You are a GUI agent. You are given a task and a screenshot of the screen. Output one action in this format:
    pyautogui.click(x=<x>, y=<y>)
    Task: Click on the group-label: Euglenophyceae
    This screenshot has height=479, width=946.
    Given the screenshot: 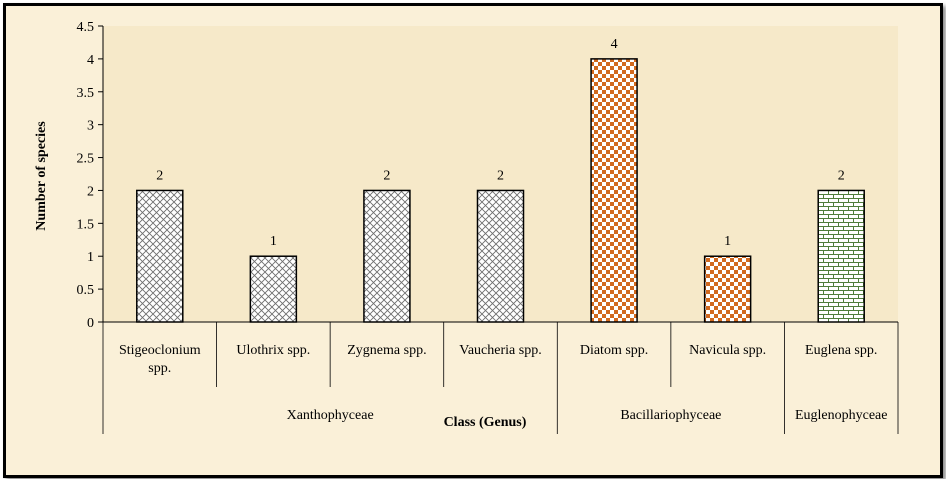 What is the action you would take?
    pyautogui.click(x=841, y=415)
    